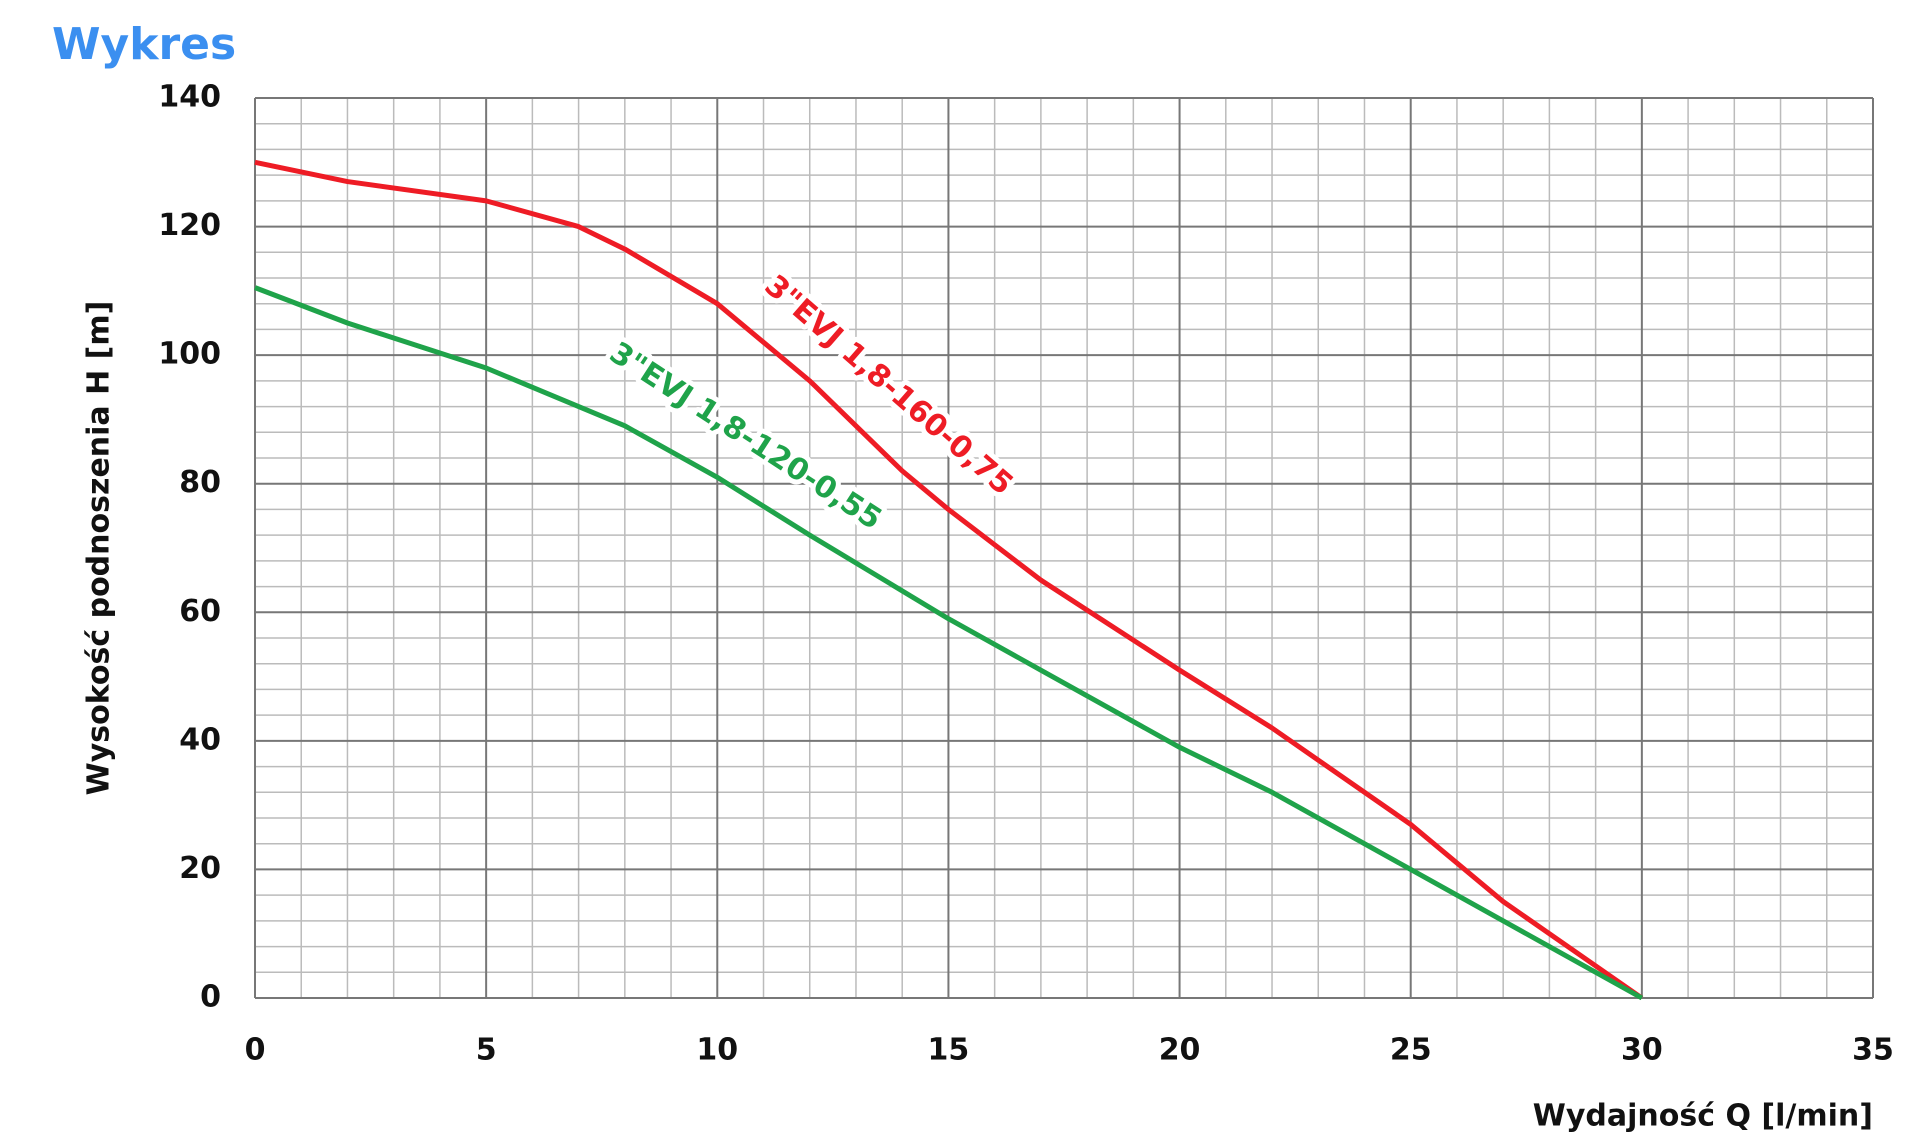 The width and height of the screenshot is (1920, 1145). Describe the element at coordinates (486, 1050) in the screenshot. I see `x-tick-label: 5` at that location.